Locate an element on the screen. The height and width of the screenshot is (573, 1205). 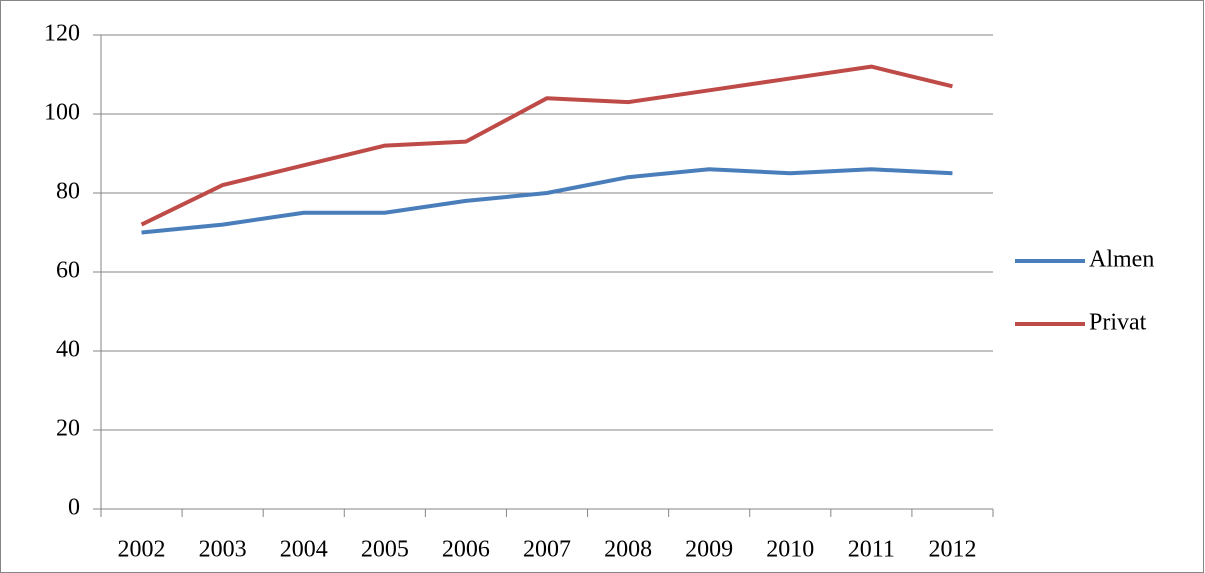
y-tick-label: 80 is located at coordinates (68, 192).